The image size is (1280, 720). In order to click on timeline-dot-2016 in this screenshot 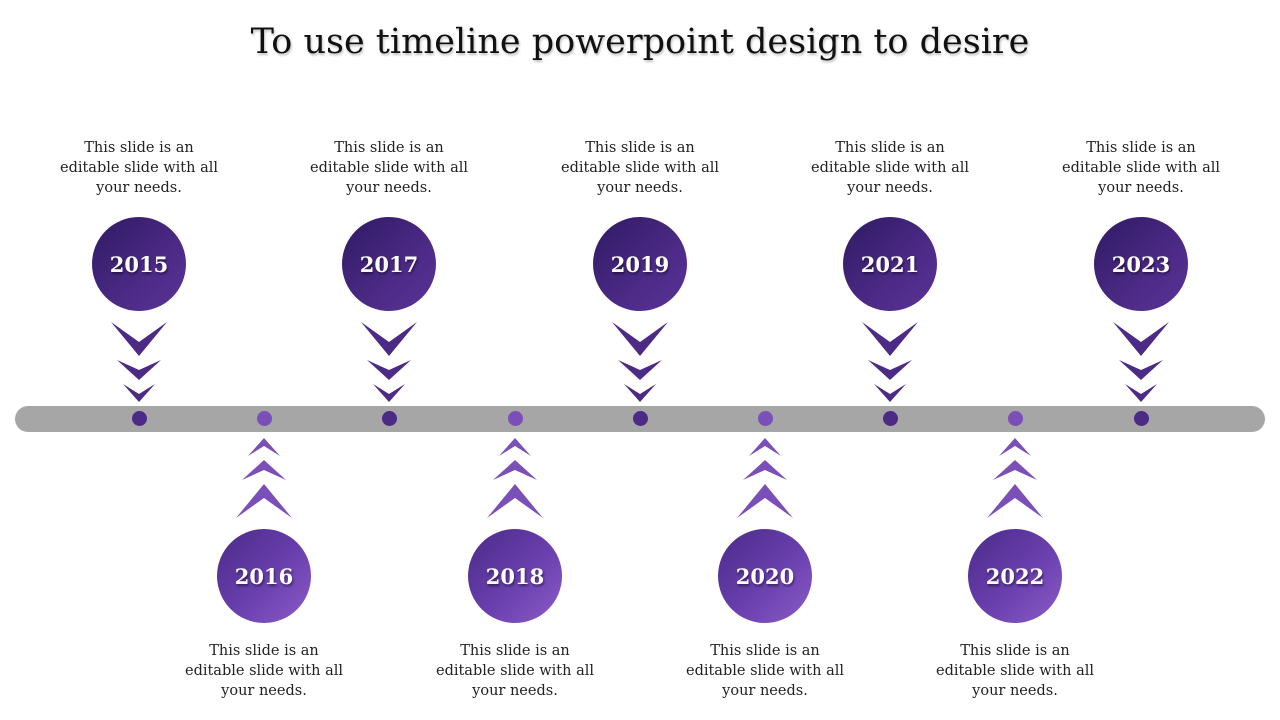, I will do `click(264, 418)`.